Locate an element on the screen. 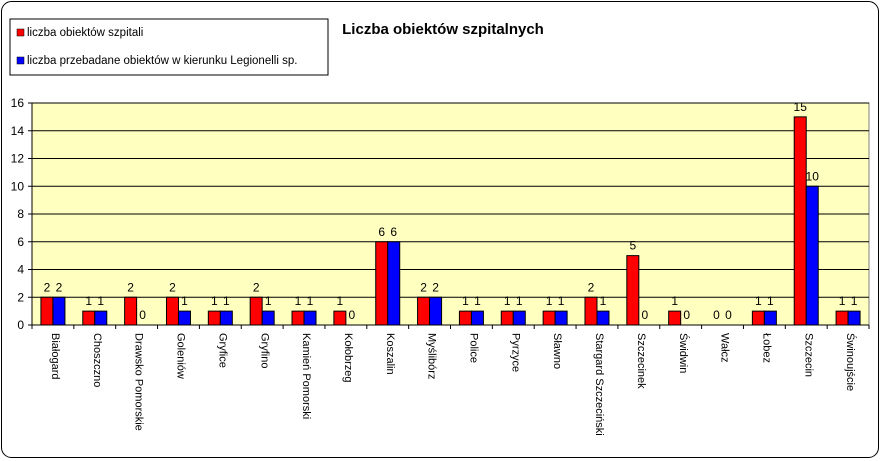  category-label: Łobez is located at coordinates (766, 348).